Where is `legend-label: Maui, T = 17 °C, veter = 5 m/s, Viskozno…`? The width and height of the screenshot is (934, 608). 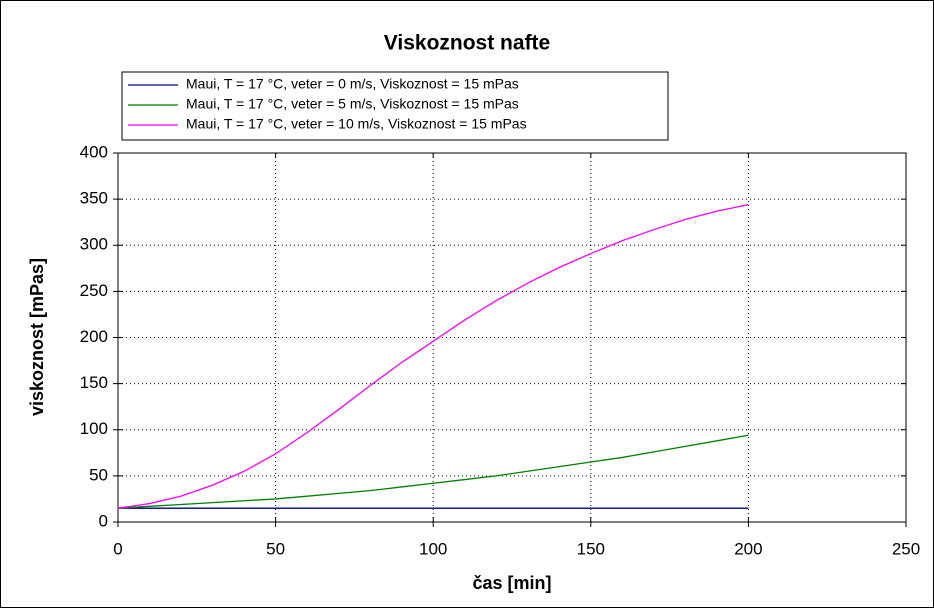
legend-label: Maui, T = 17 °C, veter = 5 m/s, Viskozno… is located at coordinates (352, 104).